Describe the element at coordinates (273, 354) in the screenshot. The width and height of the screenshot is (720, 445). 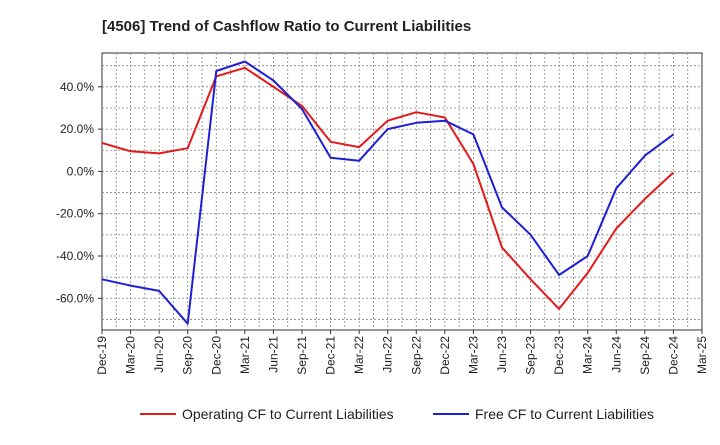
I see `x-tick-label: Jun-21` at that location.